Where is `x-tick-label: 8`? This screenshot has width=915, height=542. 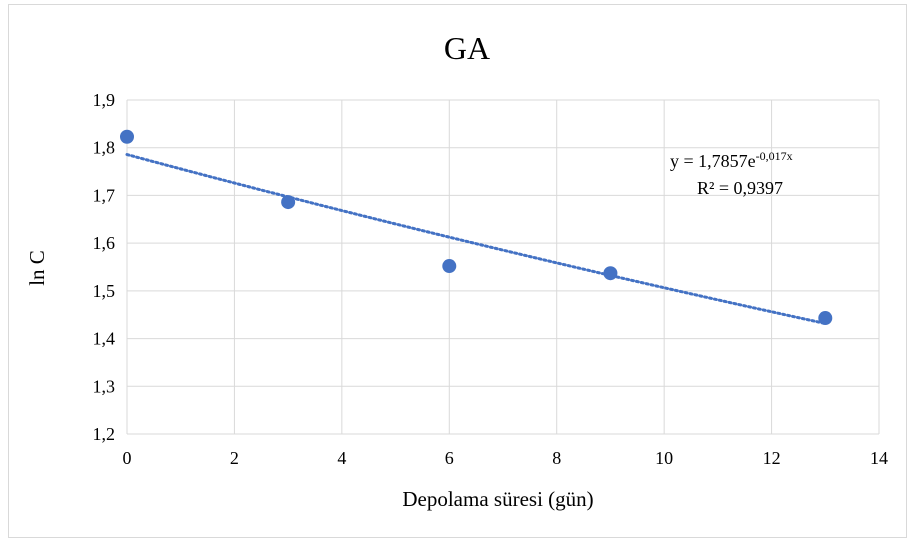 x-tick-label: 8 is located at coordinates (556, 458).